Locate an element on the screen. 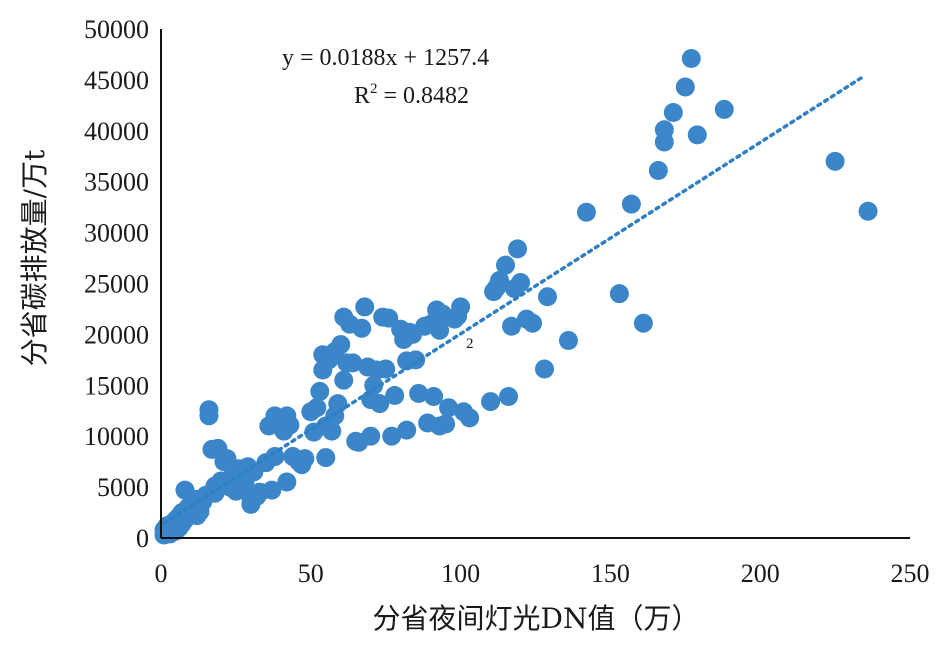 The height and width of the screenshot is (652, 949). y-tick-label: 15000 is located at coordinates (116, 385).